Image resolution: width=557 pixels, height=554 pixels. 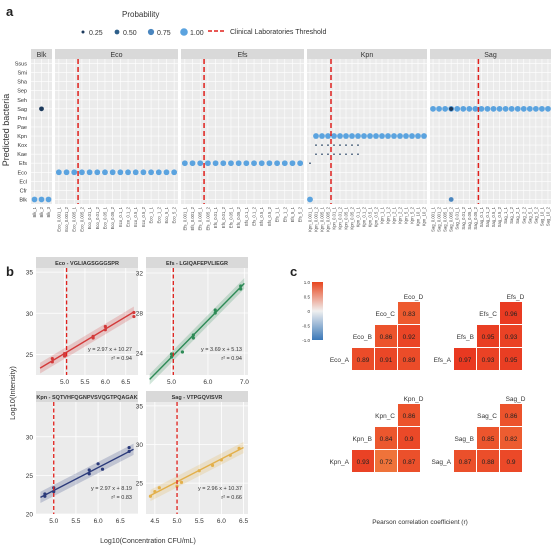 I want to click on heat-cell-value: 0.89, so click(x=363, y=360).